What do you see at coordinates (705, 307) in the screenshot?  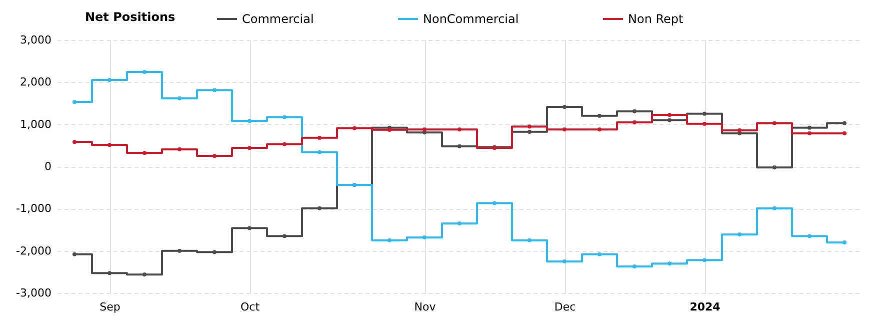 I see `x-tick-label: 2024` at bounding box center [705, 307].